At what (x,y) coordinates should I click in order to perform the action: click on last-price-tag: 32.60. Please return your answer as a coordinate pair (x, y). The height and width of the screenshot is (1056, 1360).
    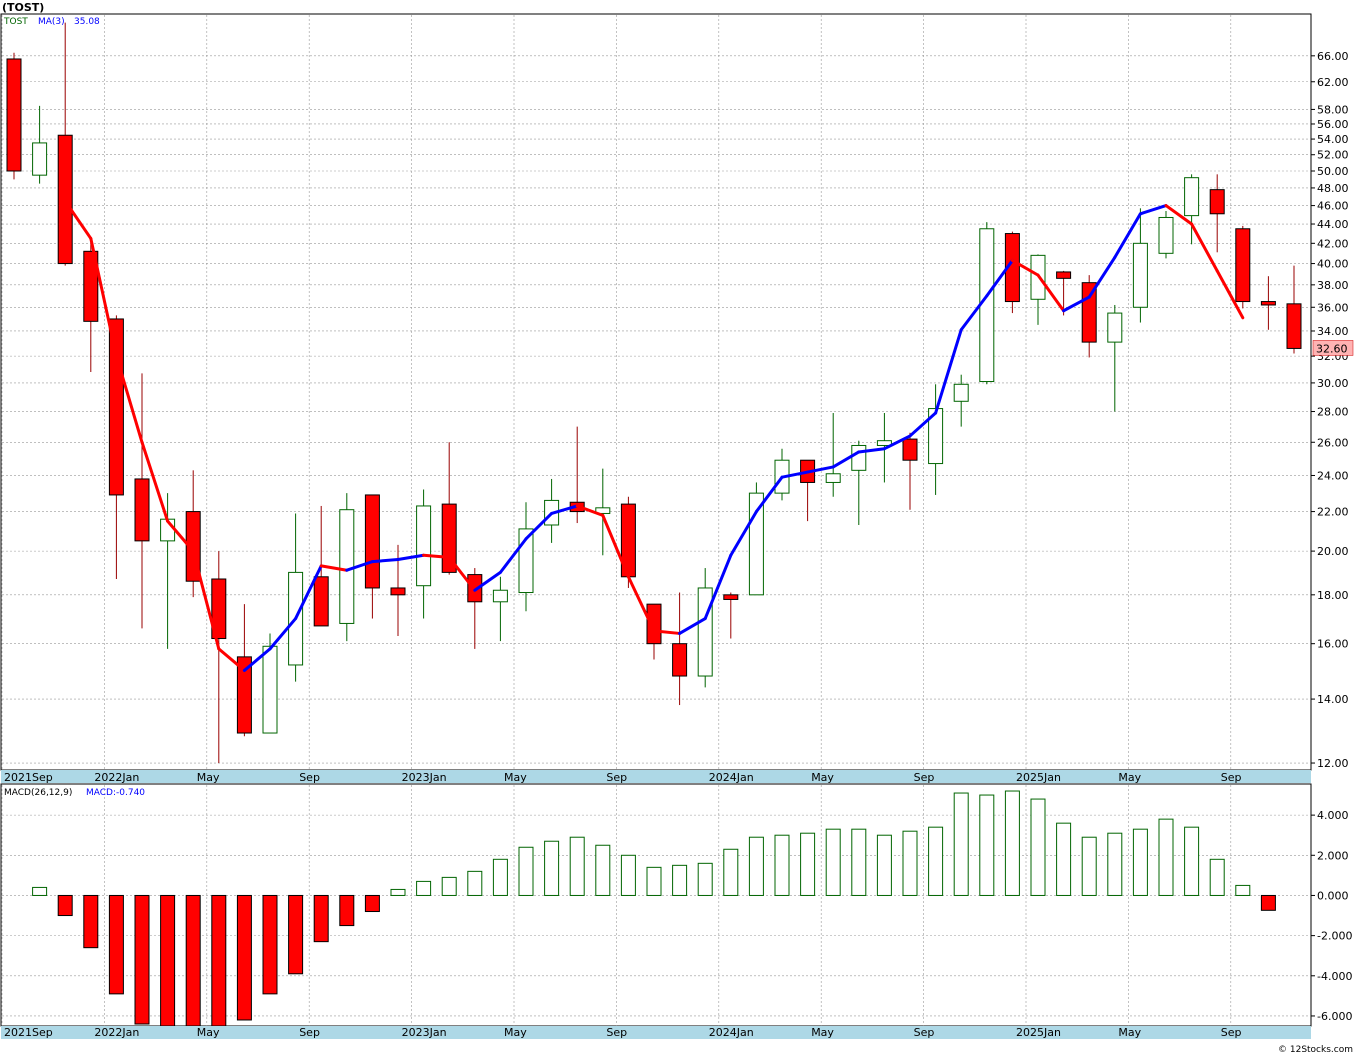
    Looking at the image, I should click on (1333, 348).